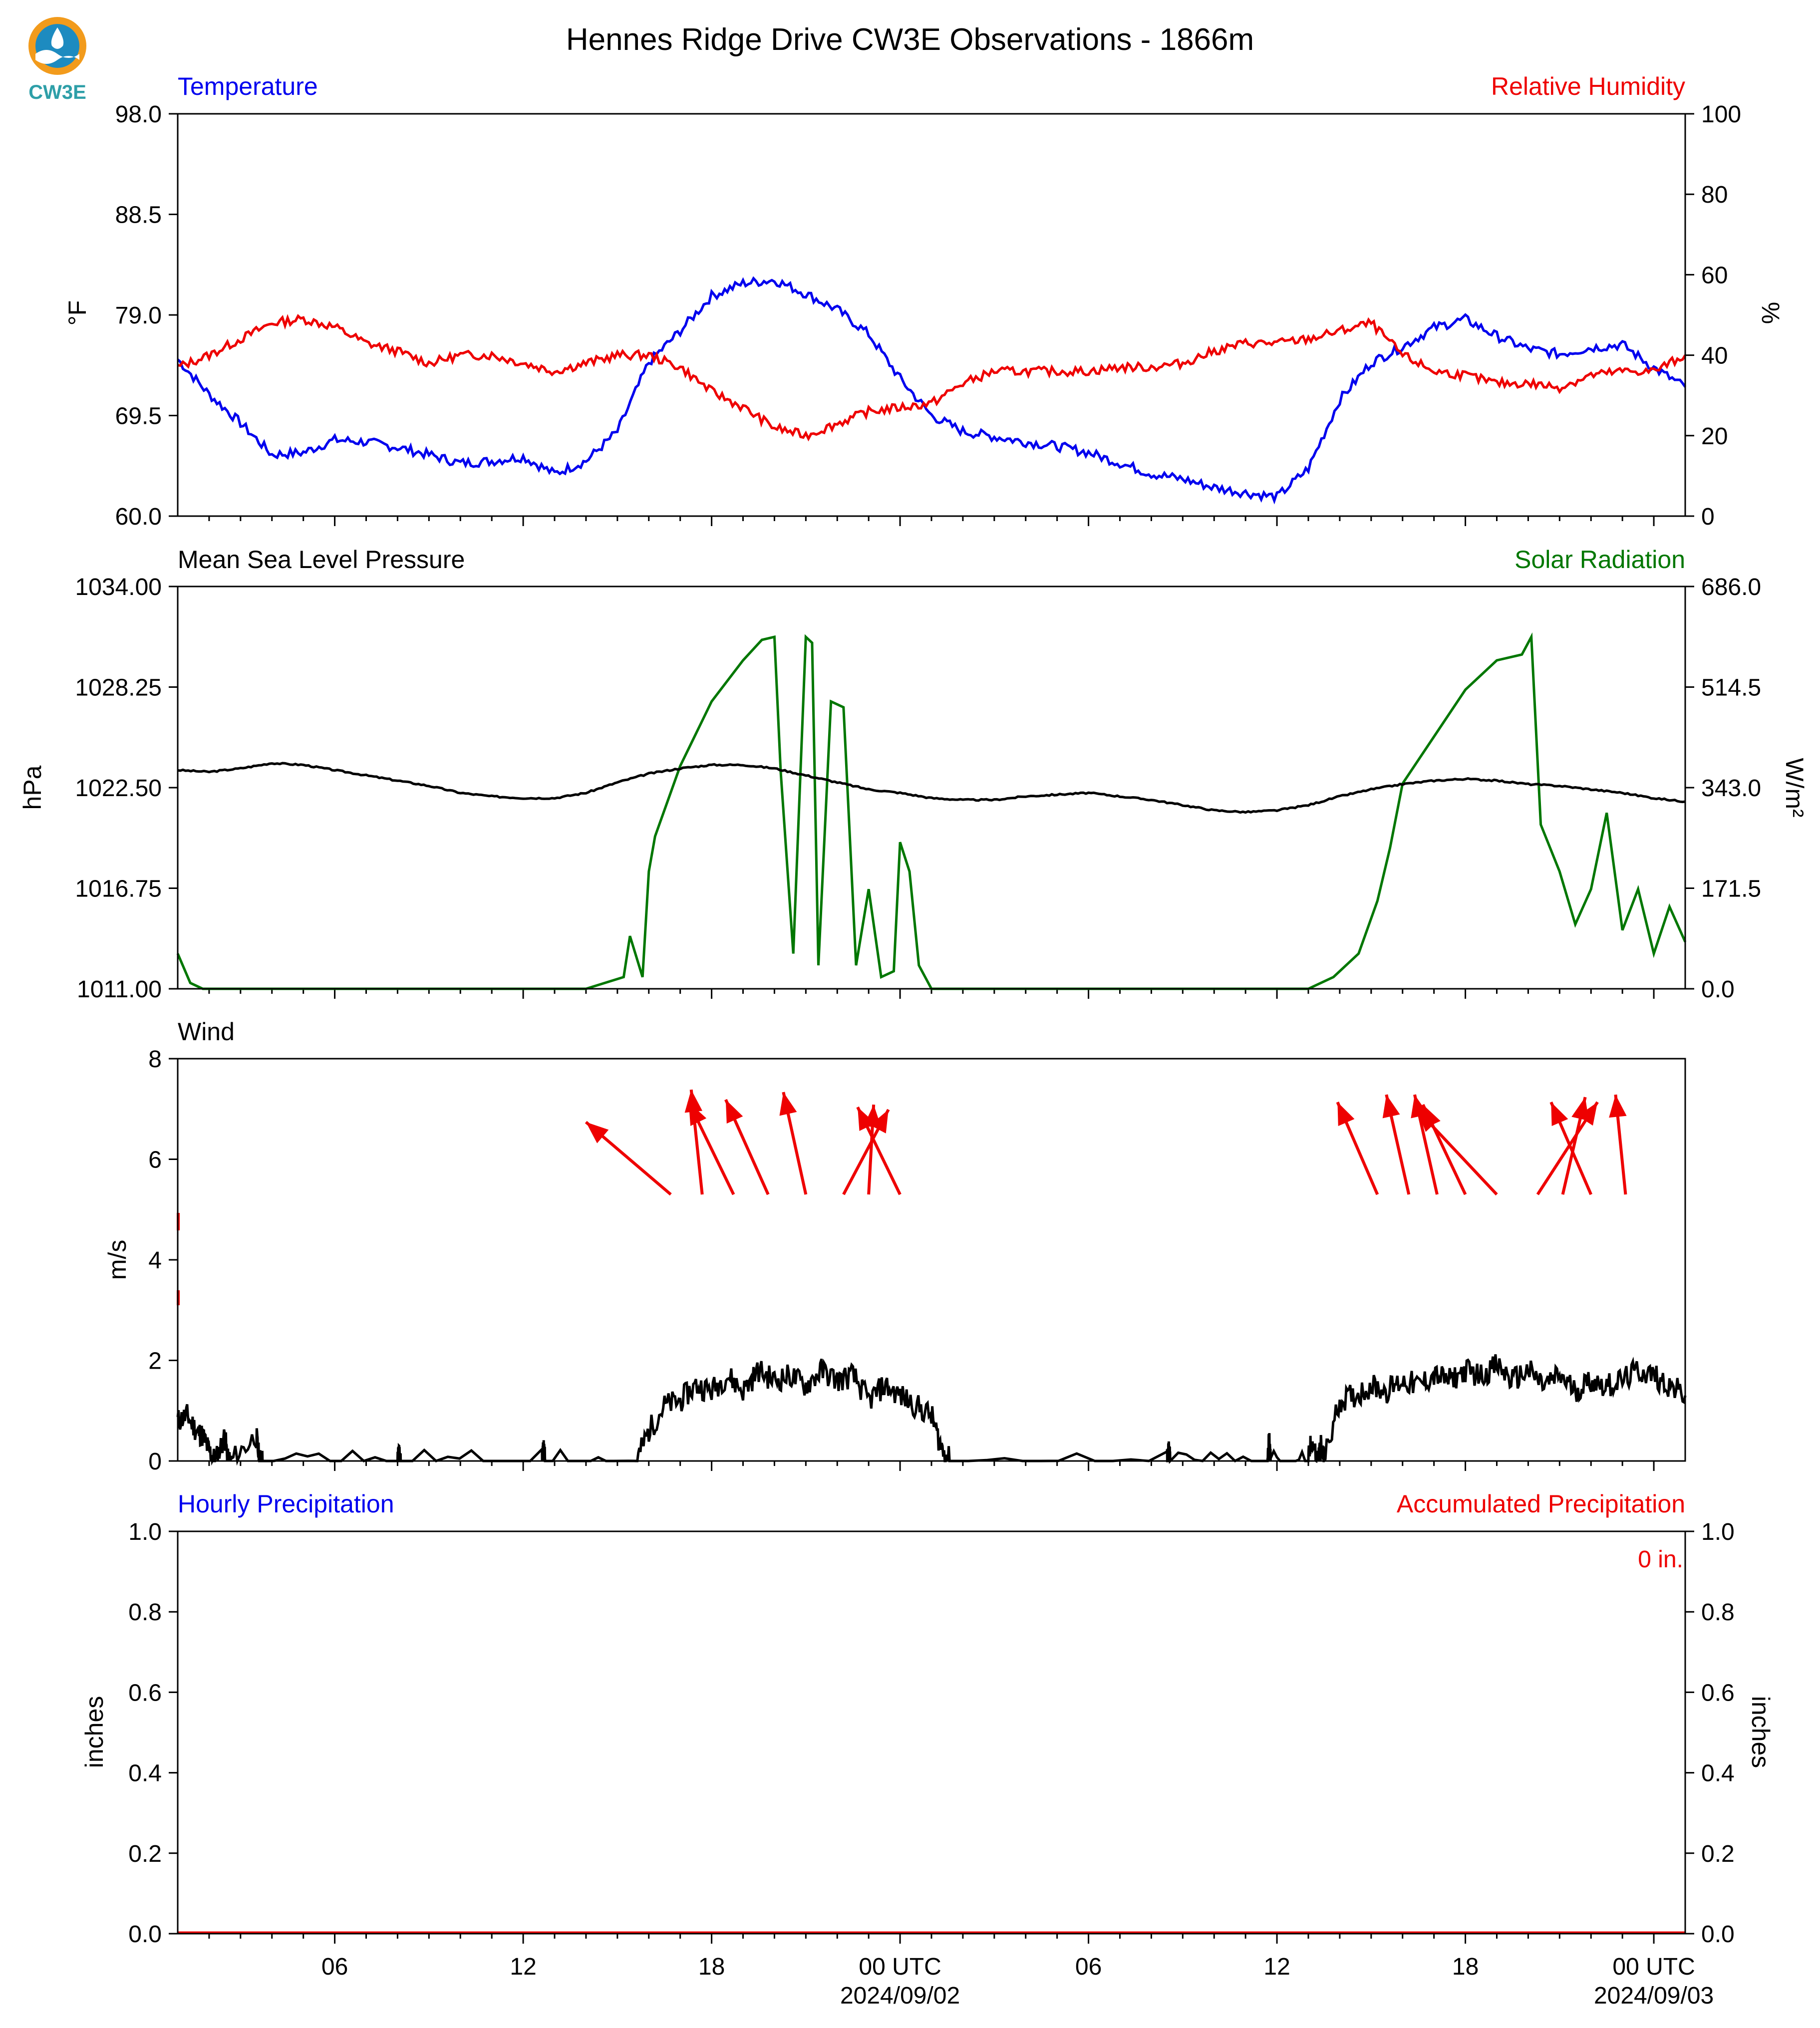 This screenshot has width=1820, height=2028. What do you see at coordinates (248, 86) in the screenshot?
I see `panel1-title-left: Temperature` at bounding box center [248, 86].